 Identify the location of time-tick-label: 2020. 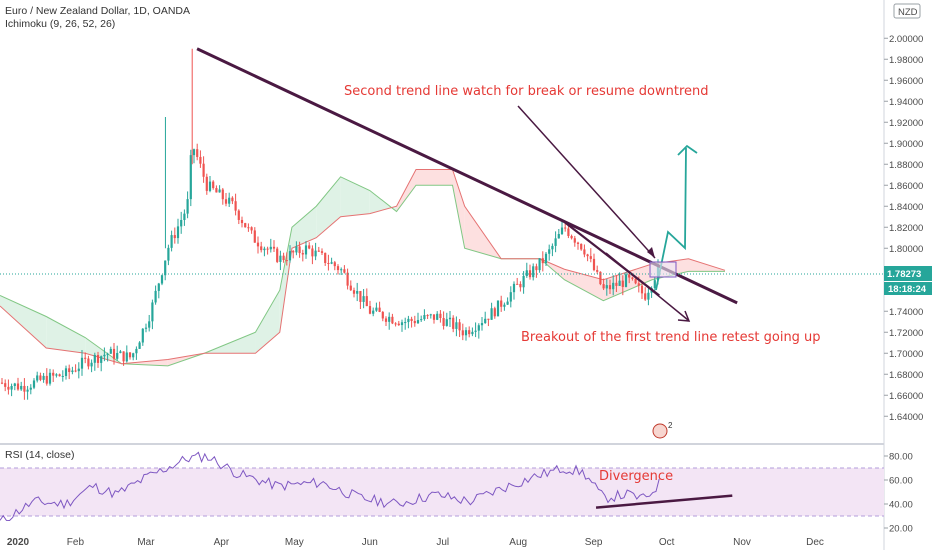
(18, 542).